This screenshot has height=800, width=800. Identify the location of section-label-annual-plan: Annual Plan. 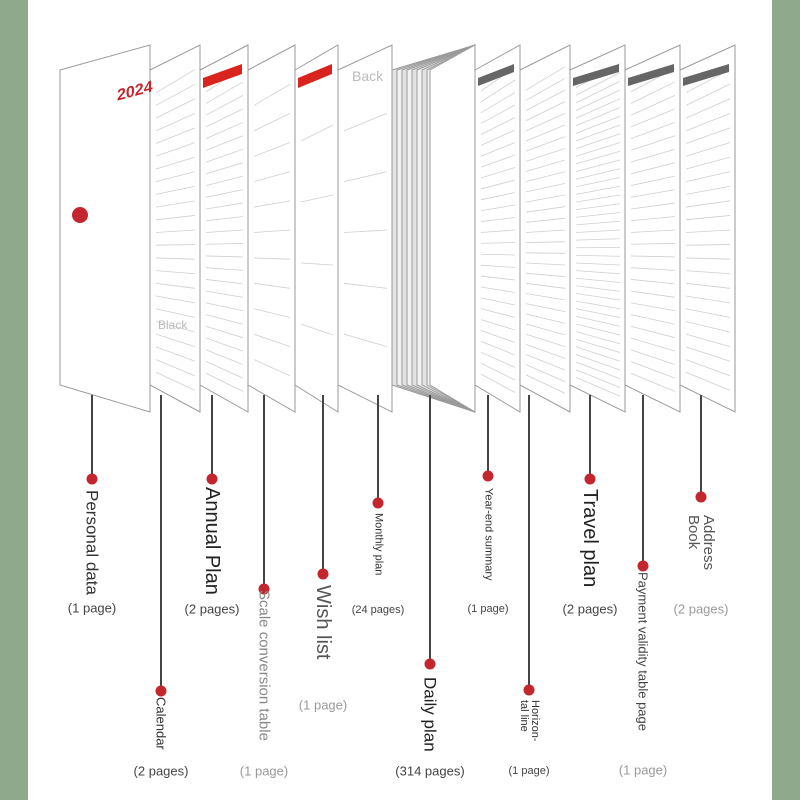
(212, 541).